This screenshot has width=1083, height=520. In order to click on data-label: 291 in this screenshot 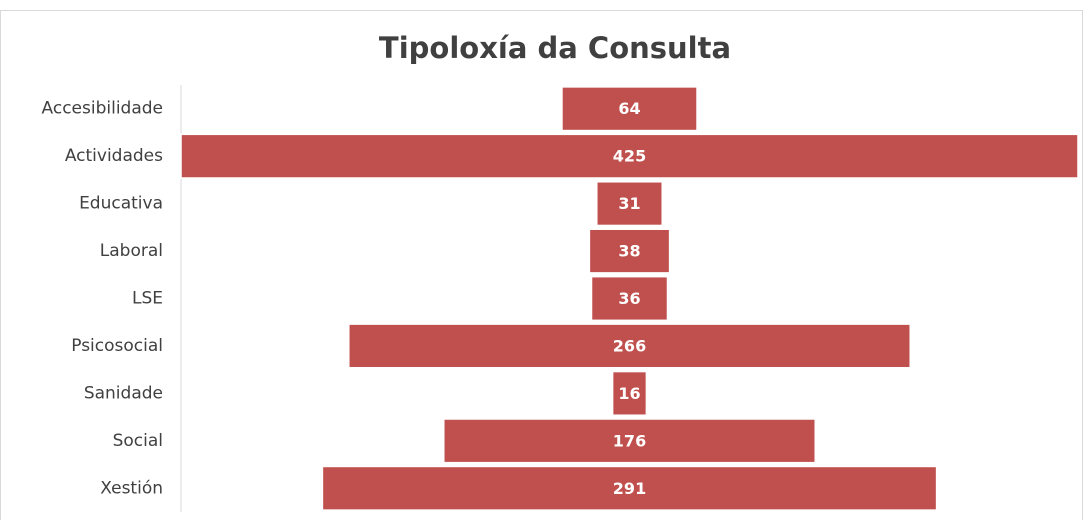, I will do `click(629, 488)`.